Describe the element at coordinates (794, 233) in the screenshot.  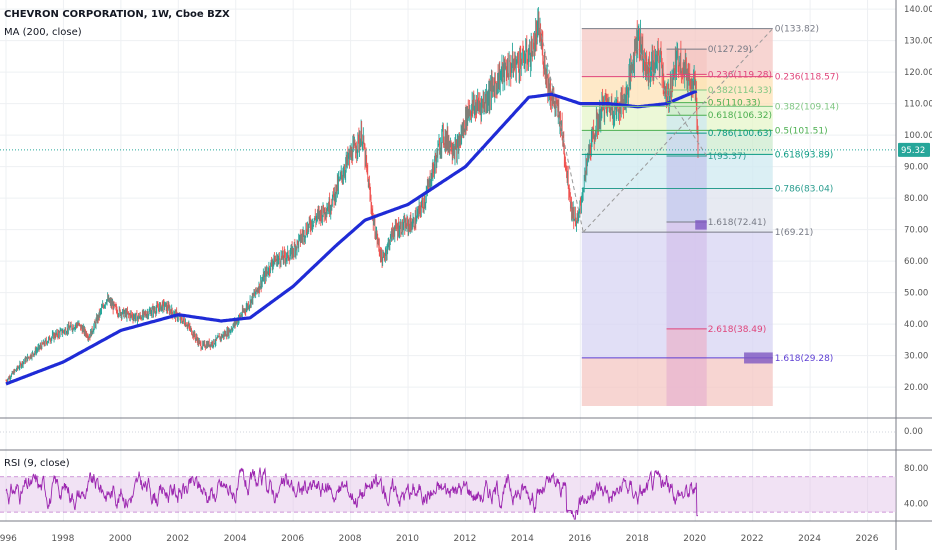
I see `fib-left-label: 1(69.21)` at that location.